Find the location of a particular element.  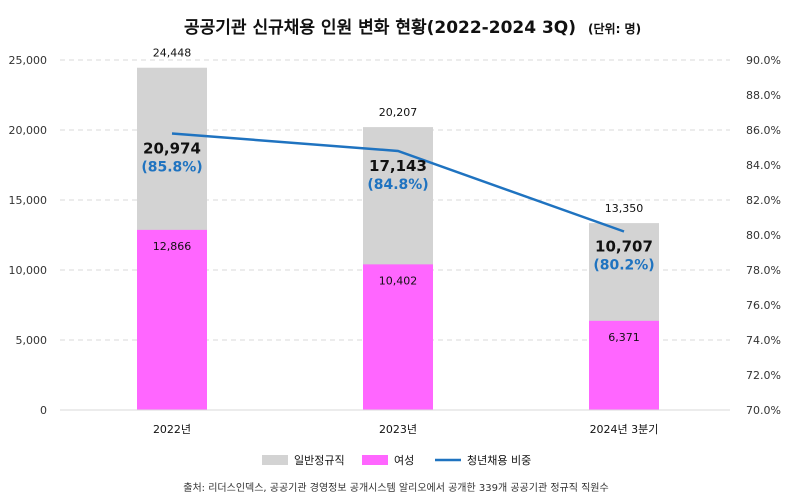

y-right-tick-label: 86.0% is located at coordinates (763, 130).